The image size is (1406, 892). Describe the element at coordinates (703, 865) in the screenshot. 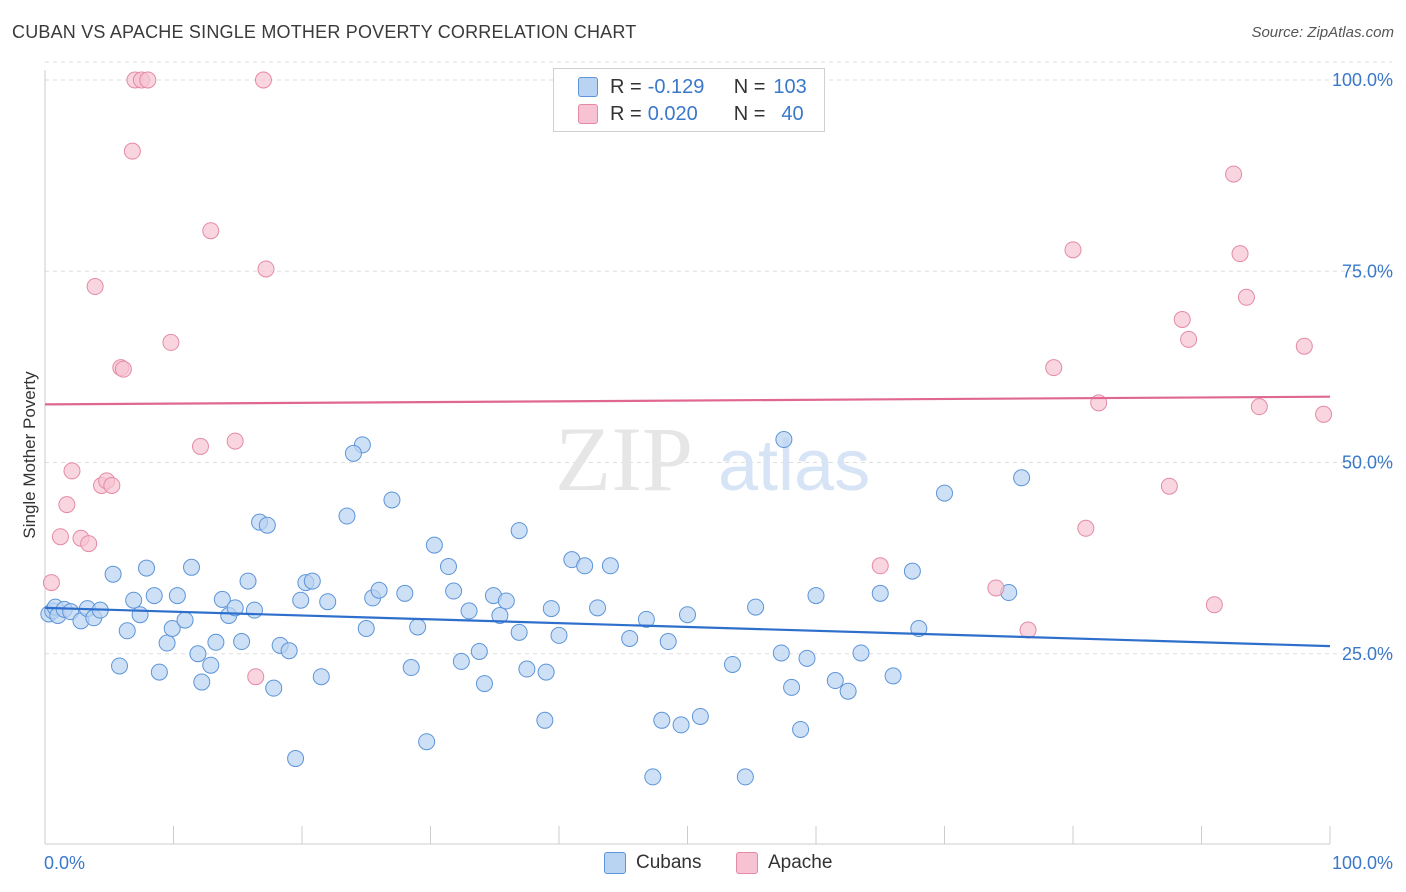

I see `series-legend: Cubans Apache` at that location.